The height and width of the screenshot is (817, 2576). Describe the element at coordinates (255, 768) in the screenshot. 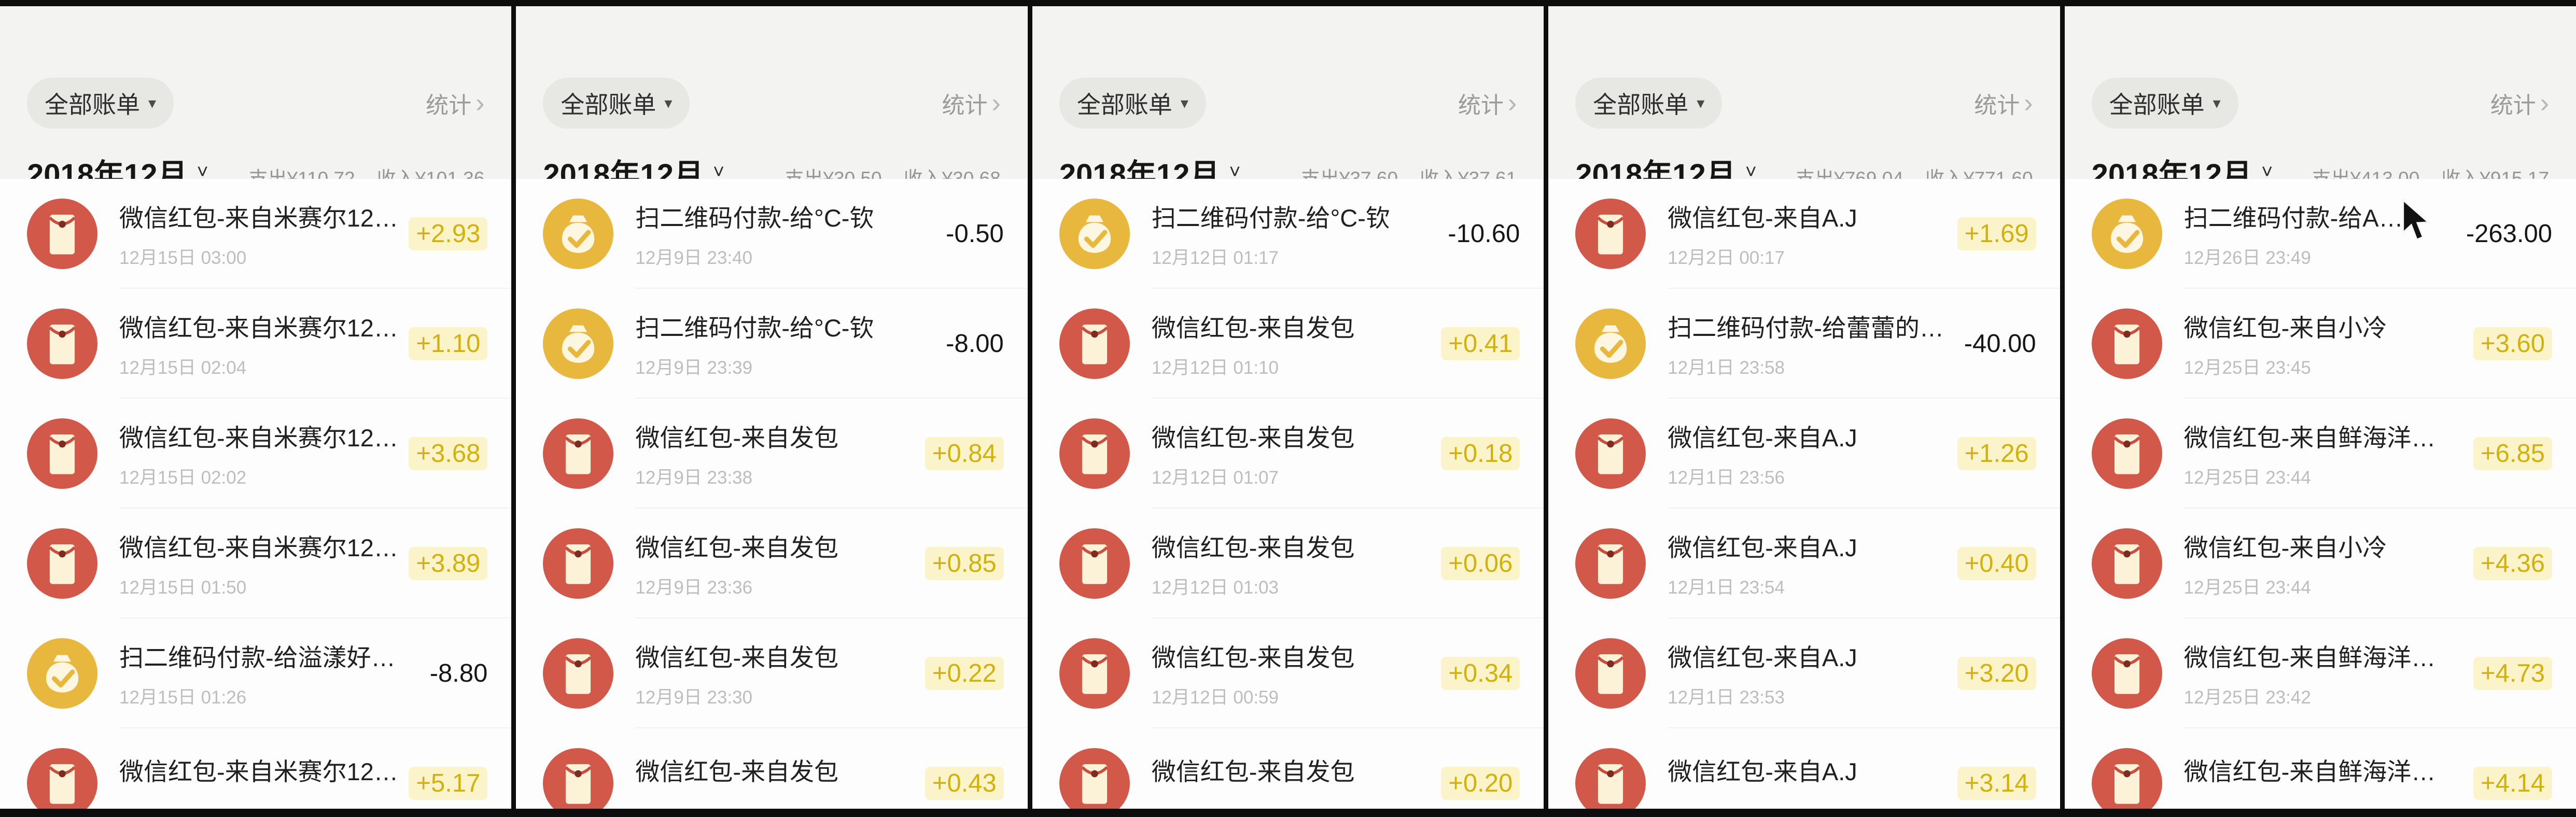

I see `transaction-row: 微信红包-来自米赛尔12-… +5.17` at that location.